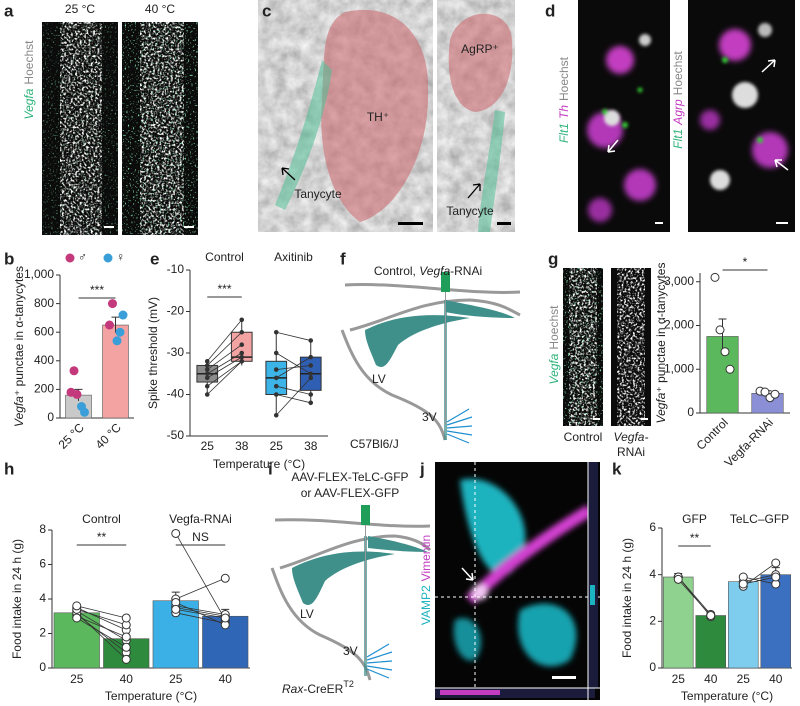 This screenshot has width=800, height=706. What do you see at coordinates (44, 389) in the screenshot?
I see `y-tick-label: 200` at bounding box center [44, 389].